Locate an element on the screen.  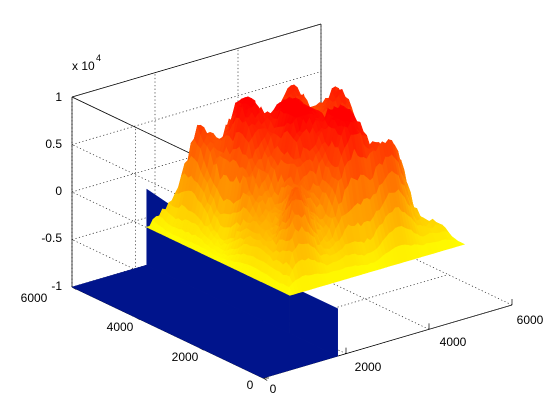
z-tick-label: 0.5 is located at coordinates (53, 144).